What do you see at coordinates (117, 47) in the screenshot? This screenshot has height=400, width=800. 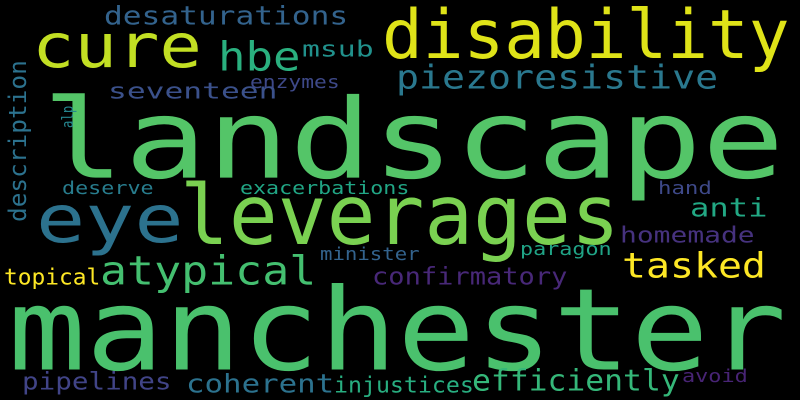 I see `word-cure: cure` at bounding box center [117, 47].